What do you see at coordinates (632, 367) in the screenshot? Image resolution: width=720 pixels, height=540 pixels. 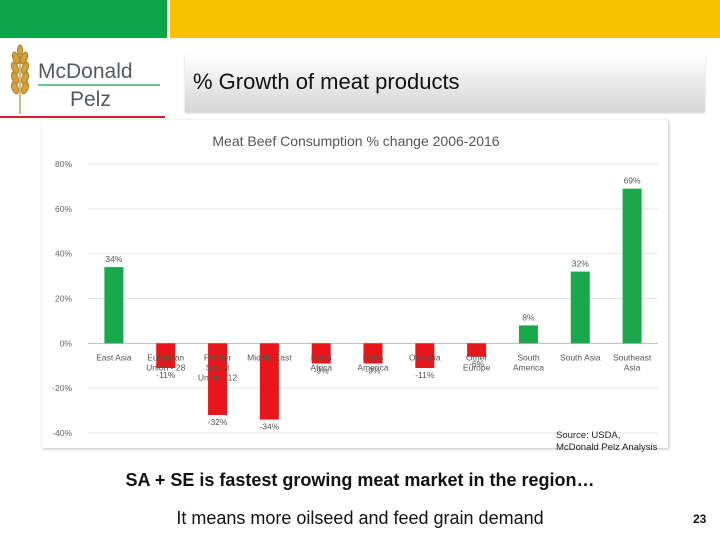 I see `category-label: Asia` at bounding box center [632, 367].